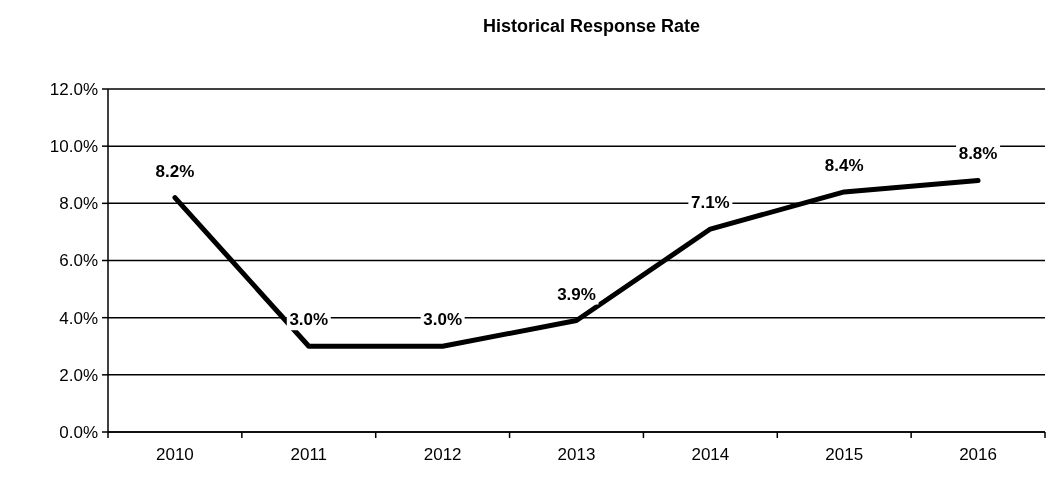 The height and width of the screenshot is (487, 1058). I want to click on data-label: 7.1%, so click(710, 203).